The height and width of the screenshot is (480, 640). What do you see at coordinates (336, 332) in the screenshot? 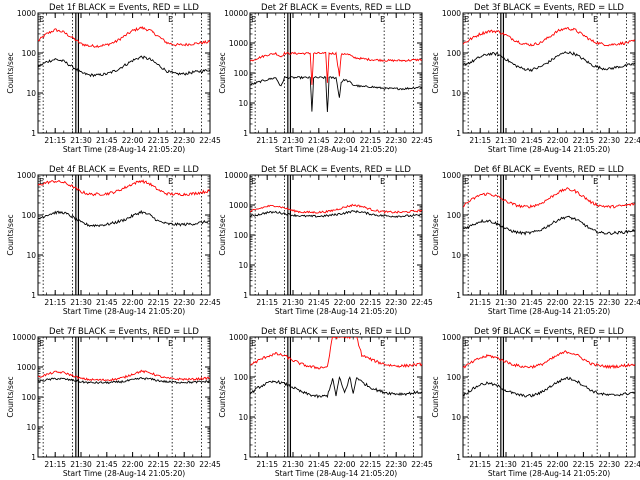
I see `chart-title: Det 8f BLACK = Events, RED = LLD` at bounding box center [336, 332].